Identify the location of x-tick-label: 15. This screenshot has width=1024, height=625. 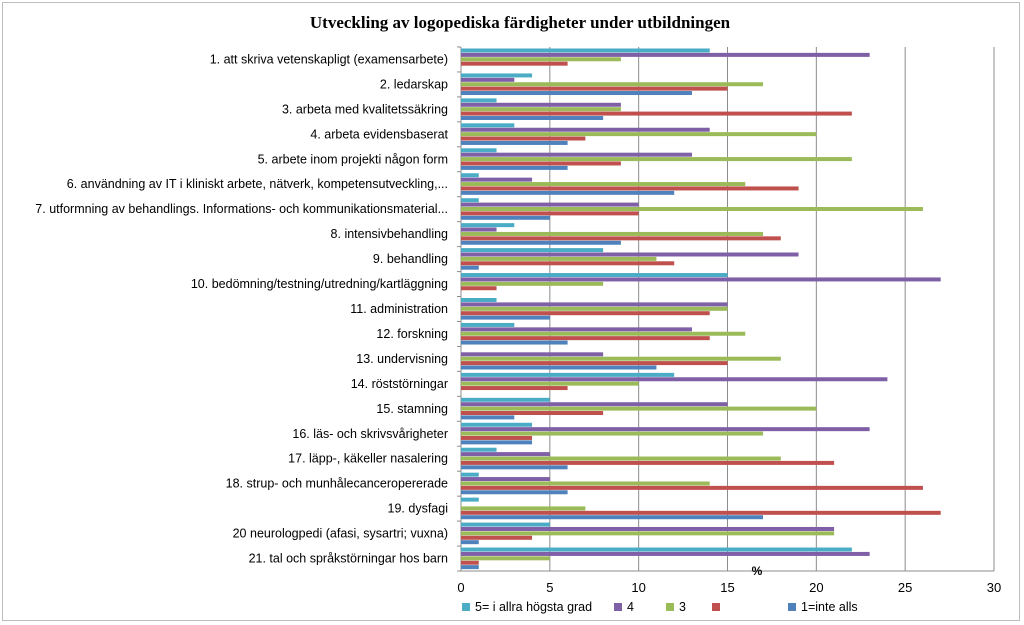
(727, 587).